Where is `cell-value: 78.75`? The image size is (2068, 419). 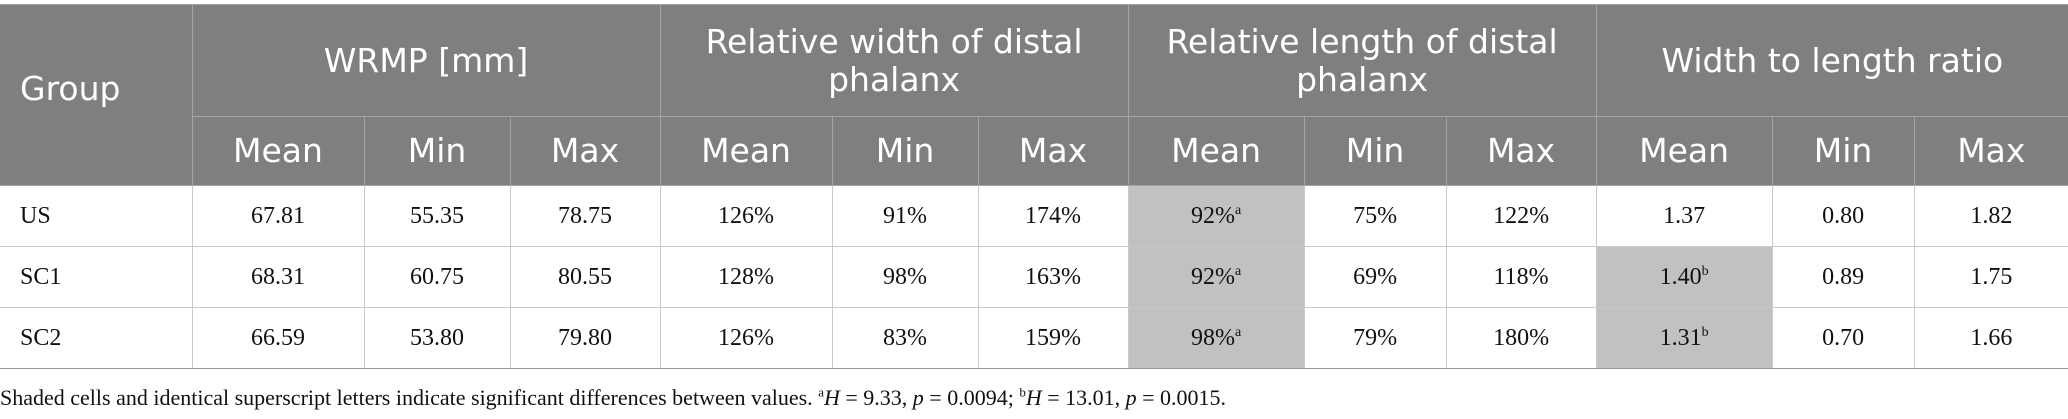
cell-value: 78.75 is located at coordinates (585, 215).